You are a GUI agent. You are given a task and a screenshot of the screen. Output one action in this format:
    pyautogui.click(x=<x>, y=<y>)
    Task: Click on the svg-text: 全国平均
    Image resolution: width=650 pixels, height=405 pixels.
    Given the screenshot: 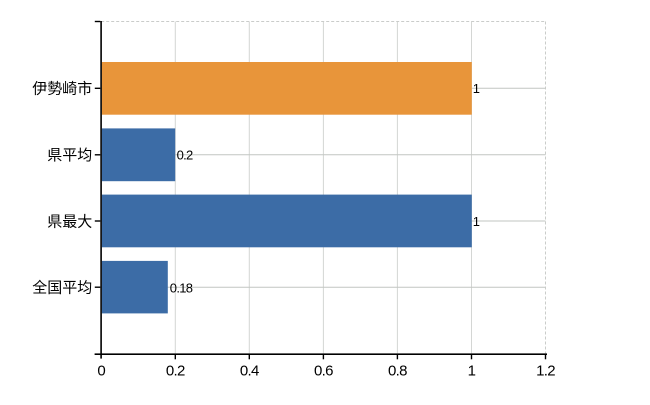 What is the action you would take?
    pyautogui.click(x=62, y=288)
    